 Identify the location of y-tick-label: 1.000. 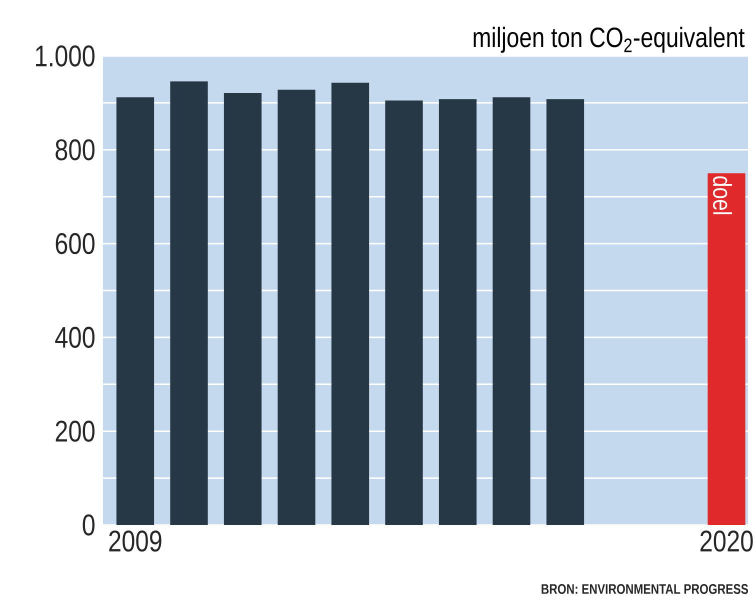
(65, 56).